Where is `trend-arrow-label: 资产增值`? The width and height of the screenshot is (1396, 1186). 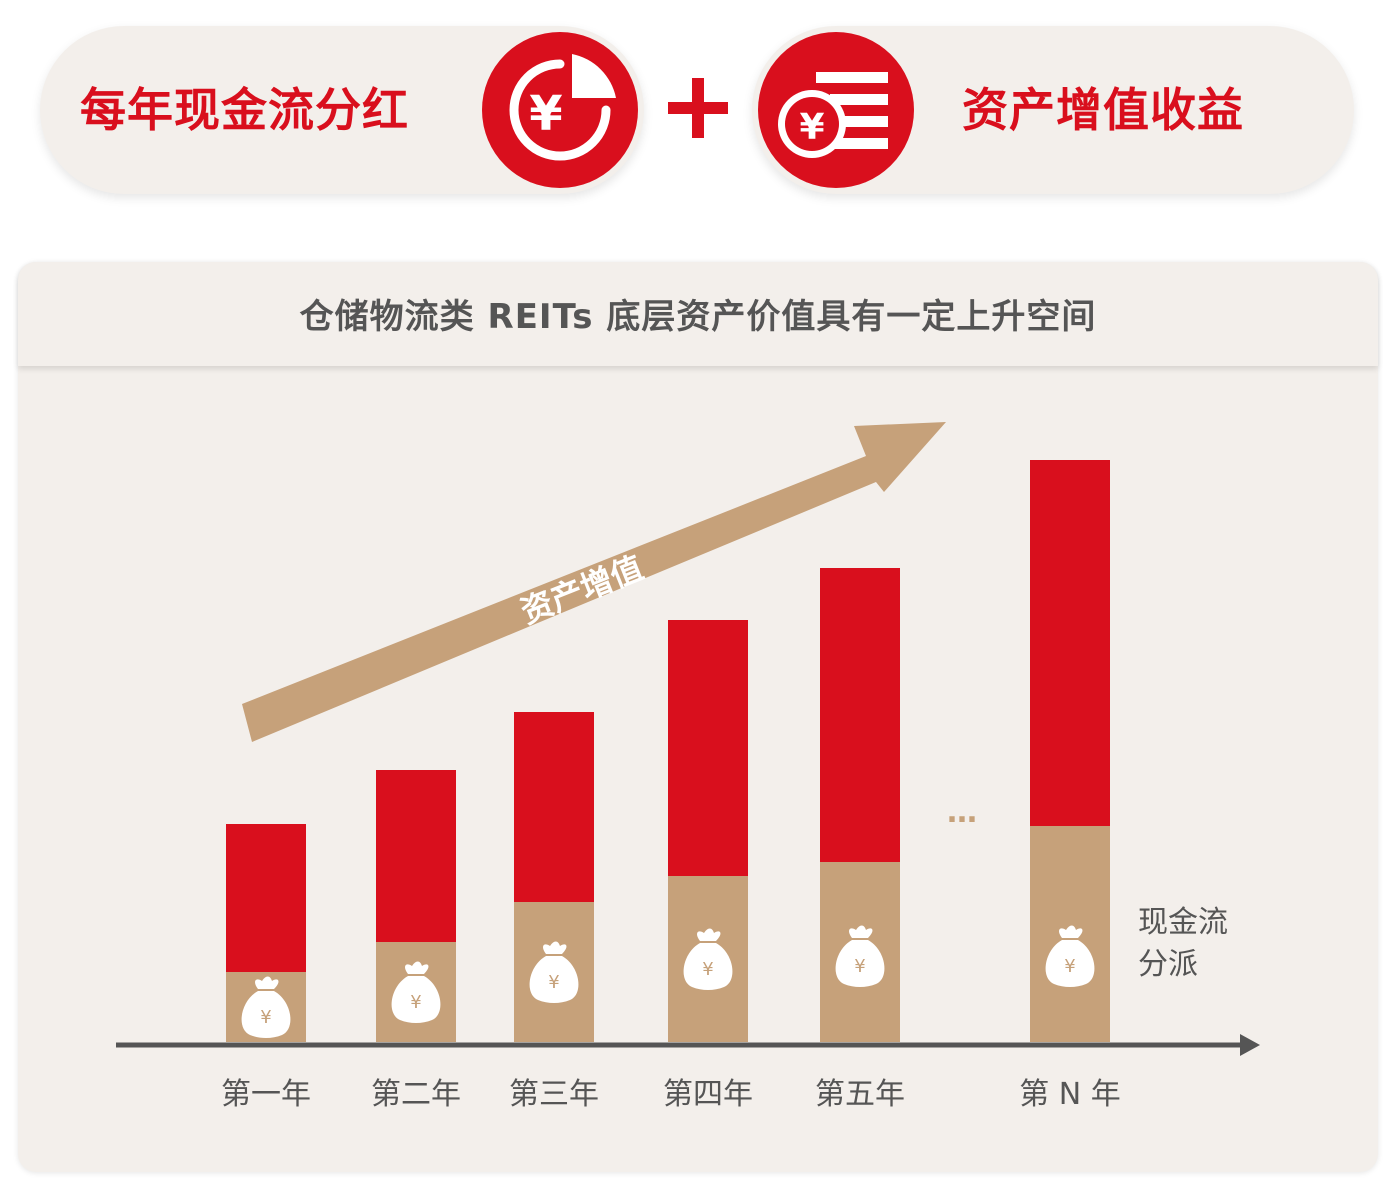
trend-arrow-label: 资产增值 is located at coordinates (581, 589).